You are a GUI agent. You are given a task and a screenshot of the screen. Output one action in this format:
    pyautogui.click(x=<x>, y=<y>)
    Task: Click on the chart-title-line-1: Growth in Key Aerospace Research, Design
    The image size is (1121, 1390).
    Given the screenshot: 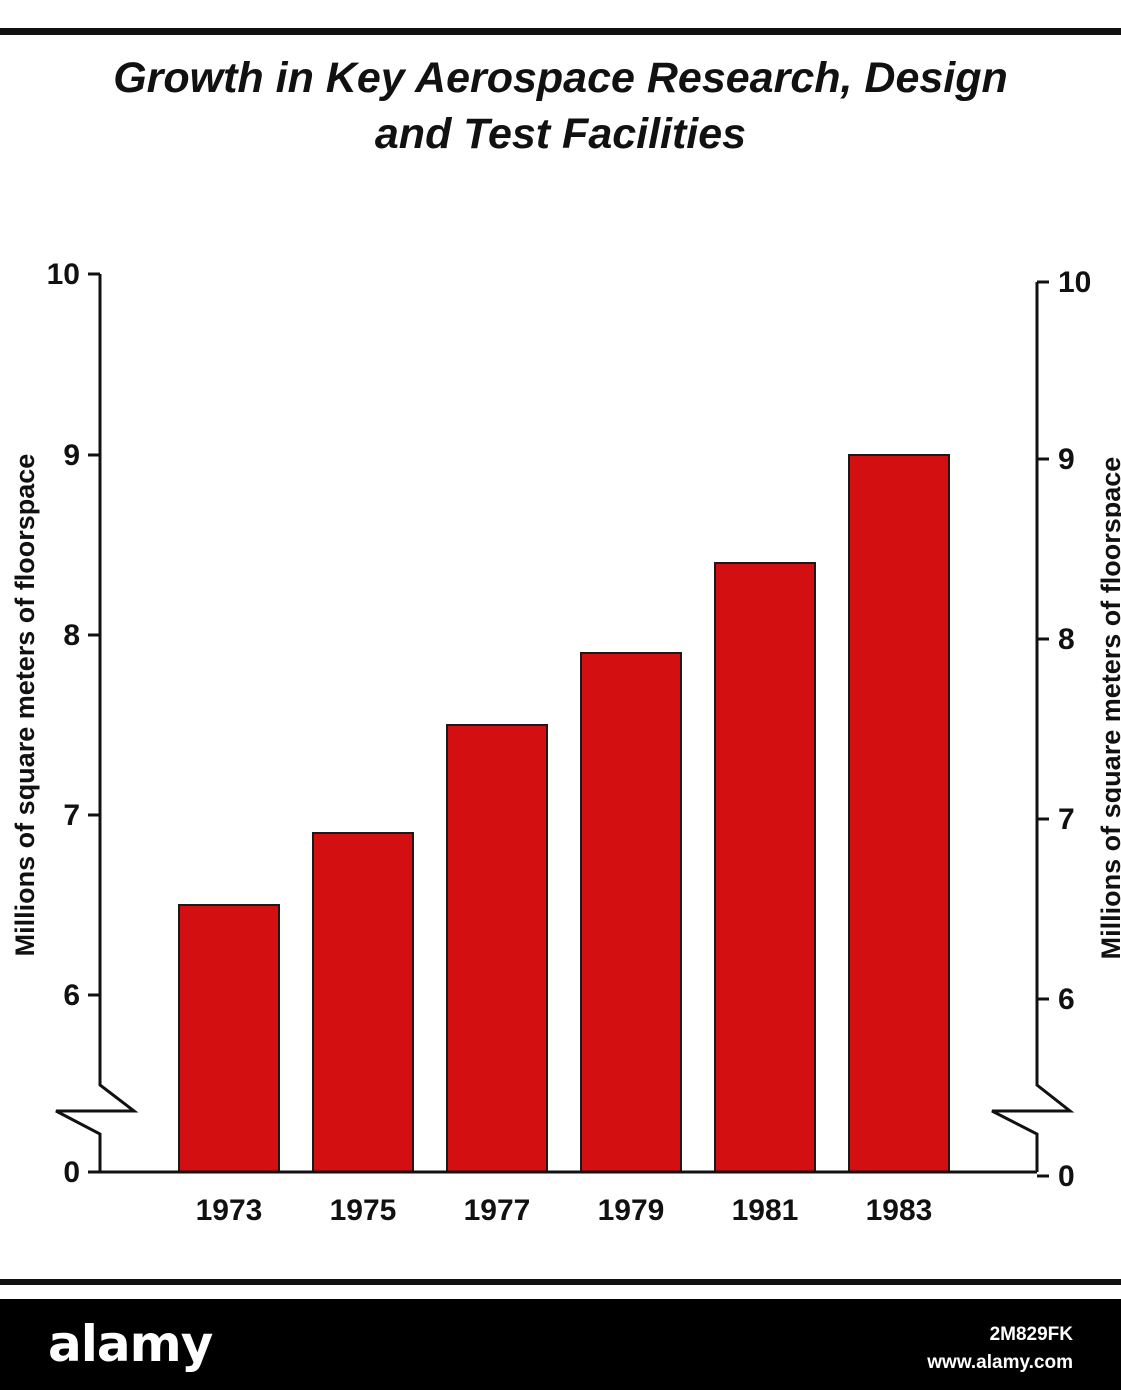 What is the action you would take?
    pyautogui.click(x=560, y=78)
    